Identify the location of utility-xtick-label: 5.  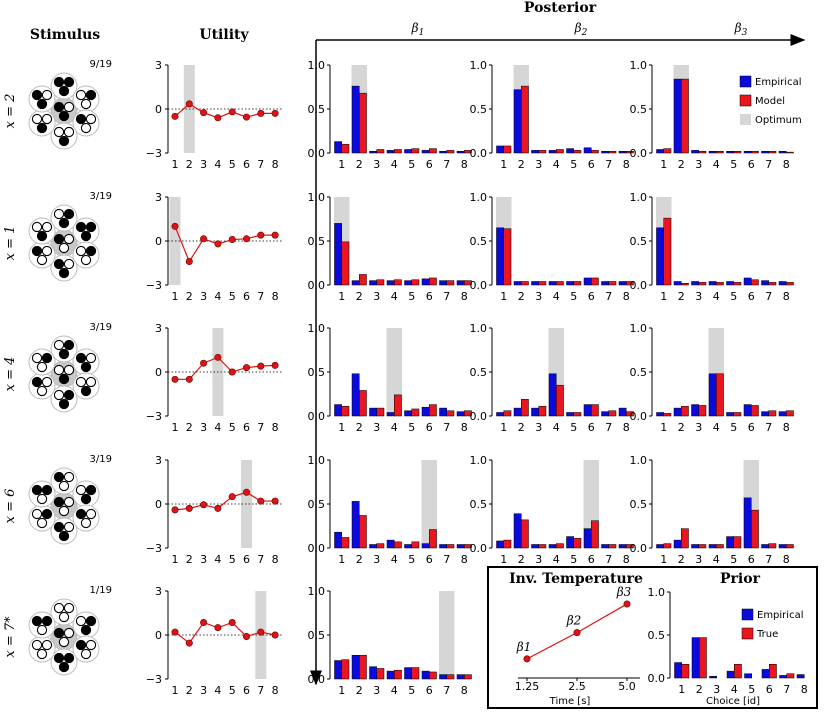
(232, 164).